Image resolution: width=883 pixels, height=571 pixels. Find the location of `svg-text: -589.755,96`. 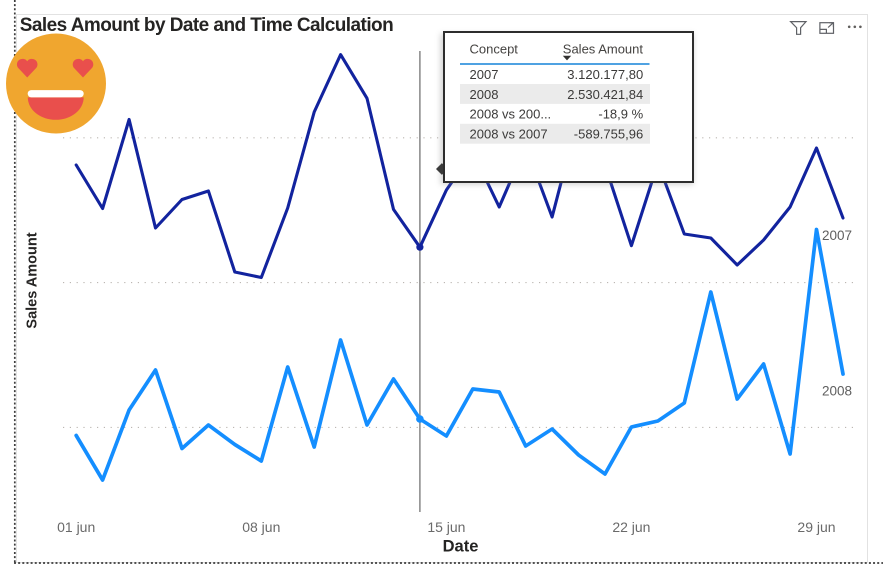

svg-text: -589.755,96 is located at coordinates (608, 133).